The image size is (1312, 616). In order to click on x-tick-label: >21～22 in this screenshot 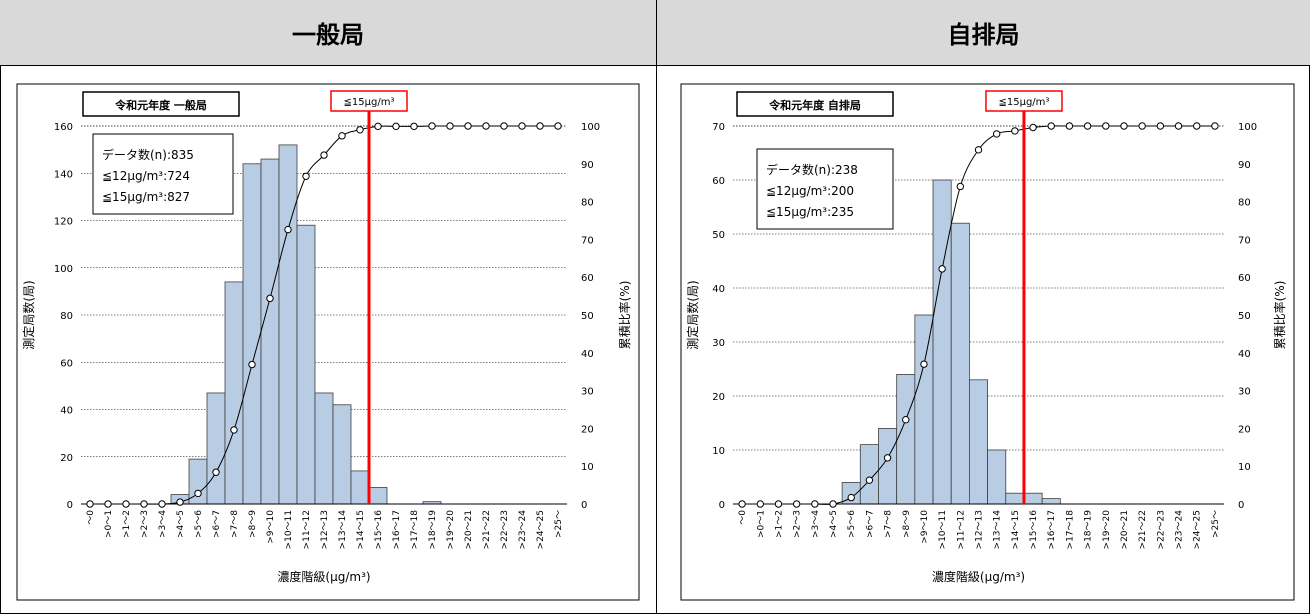, I will do `click(1143, 529)`.